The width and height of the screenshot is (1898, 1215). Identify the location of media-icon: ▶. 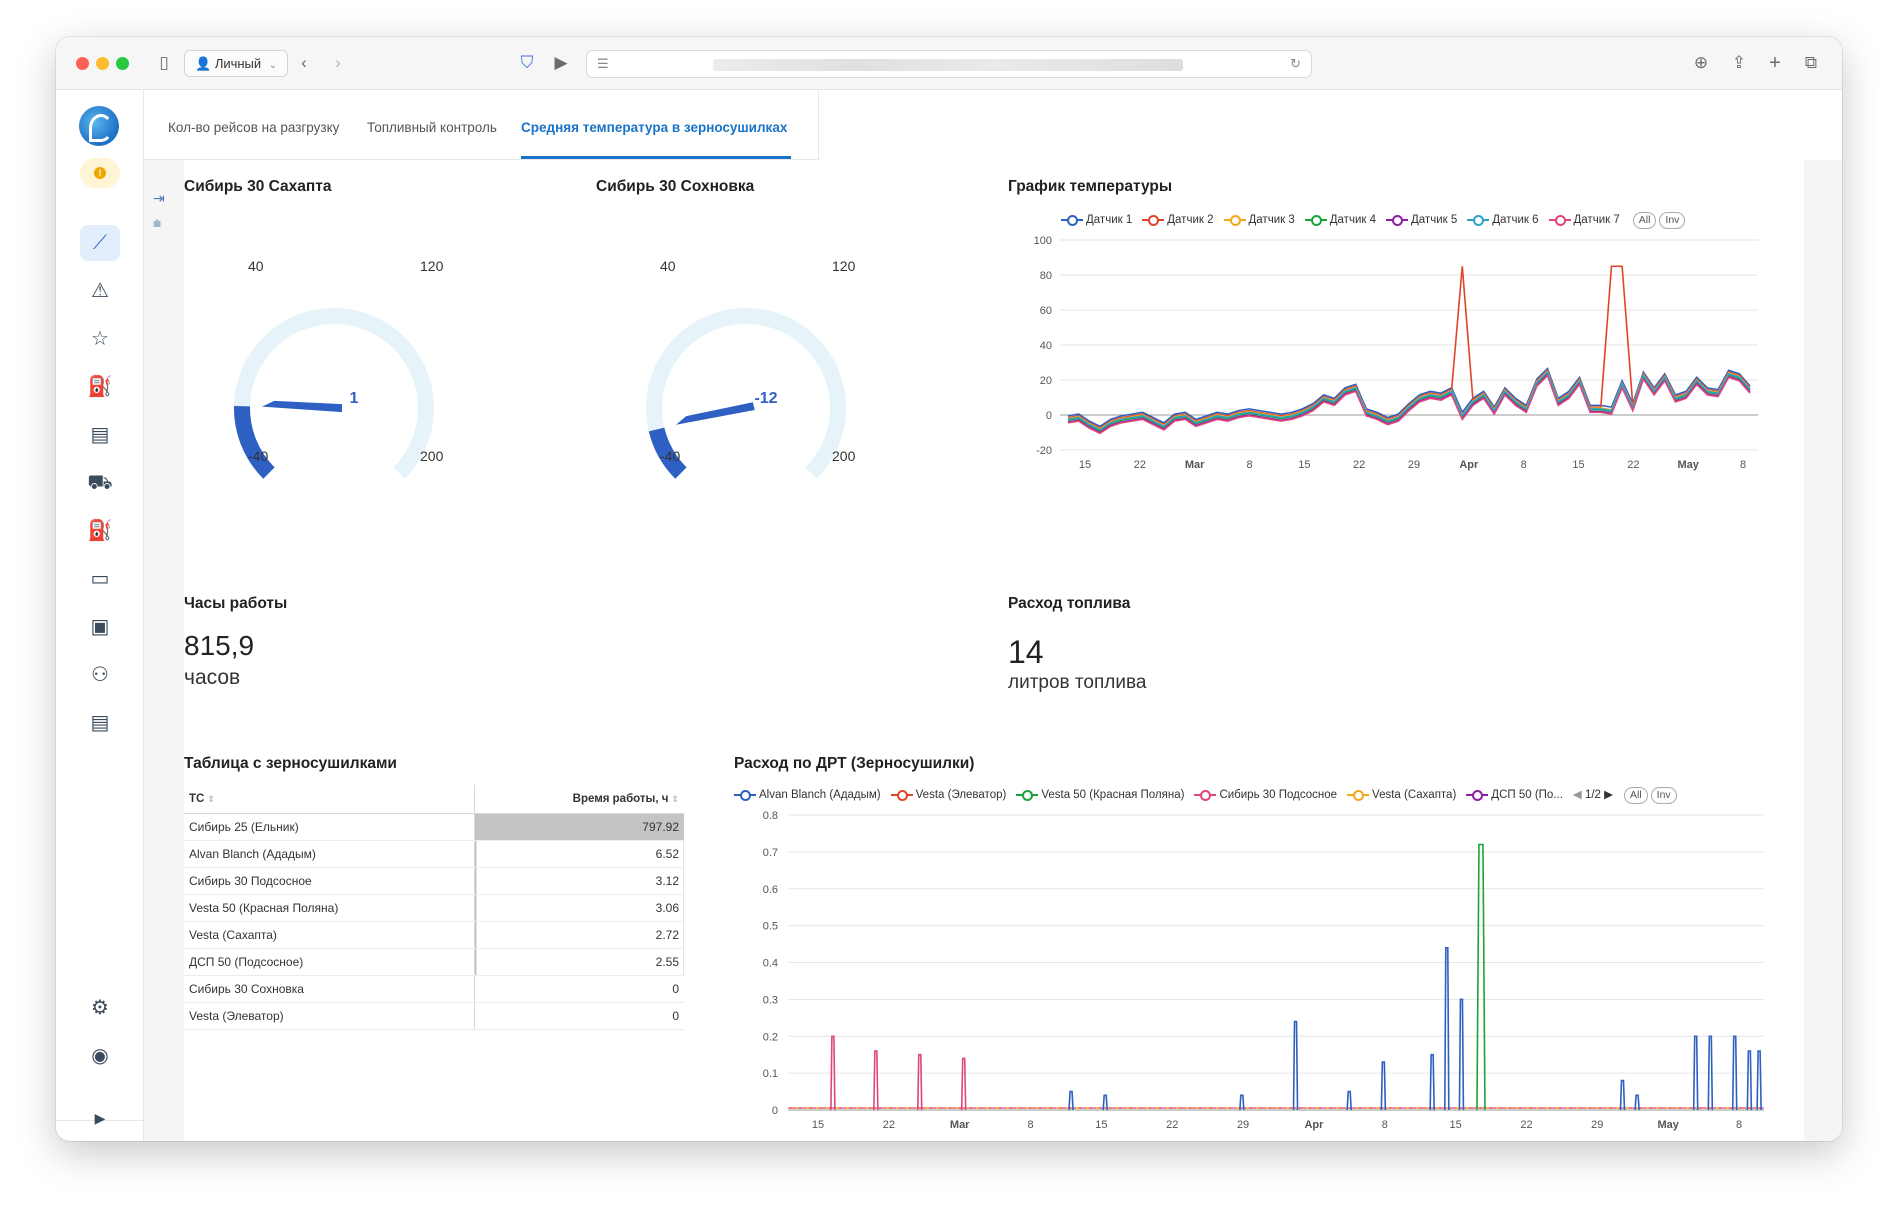
(561, 62).